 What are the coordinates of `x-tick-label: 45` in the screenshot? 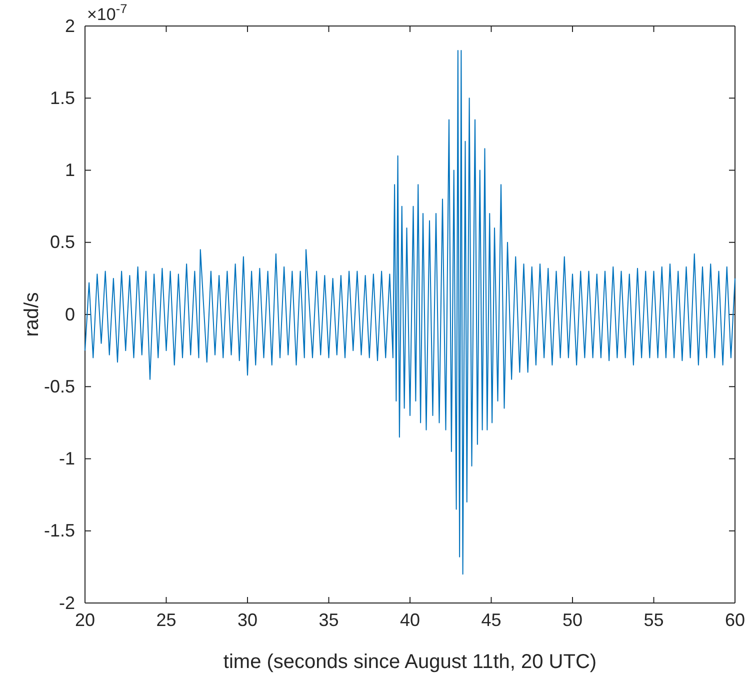 It's located at (491, 620).